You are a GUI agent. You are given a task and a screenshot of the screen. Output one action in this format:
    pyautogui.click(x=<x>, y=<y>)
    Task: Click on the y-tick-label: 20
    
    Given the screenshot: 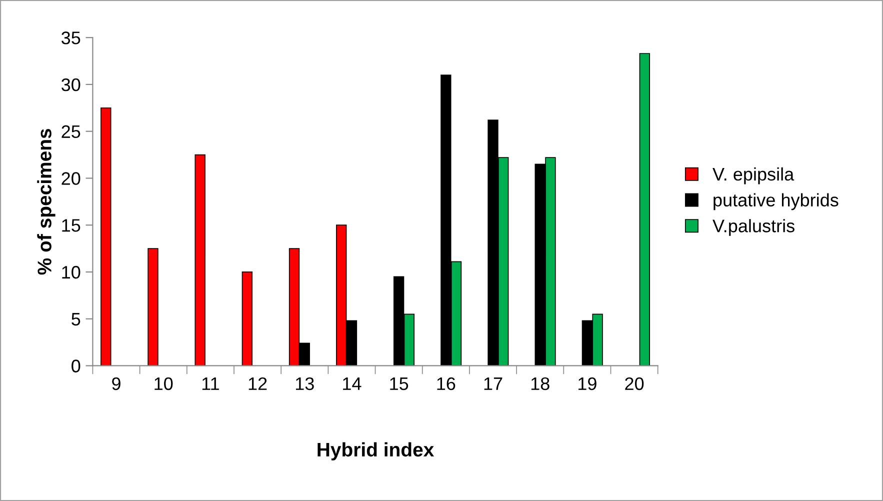 What is the action you would take?
    pyautogui.click(x=71, y=178)
    